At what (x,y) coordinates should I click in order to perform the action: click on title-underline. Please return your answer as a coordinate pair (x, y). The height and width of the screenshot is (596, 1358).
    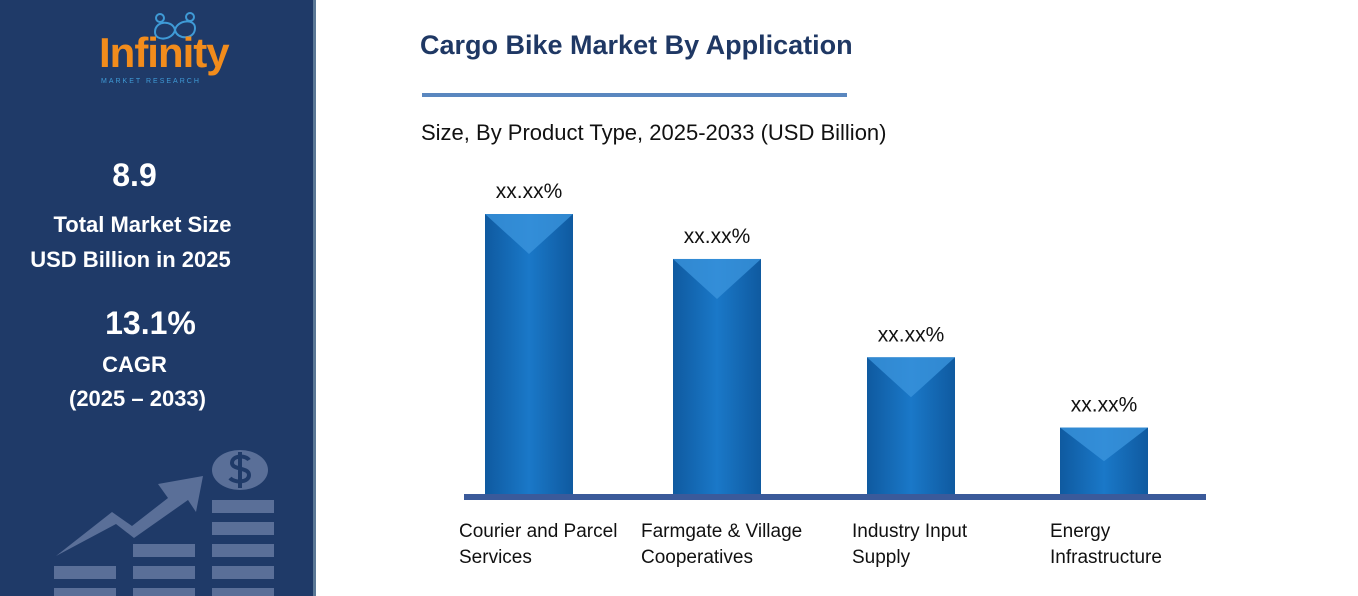
    Looking at the image, I should click on (634, 95).